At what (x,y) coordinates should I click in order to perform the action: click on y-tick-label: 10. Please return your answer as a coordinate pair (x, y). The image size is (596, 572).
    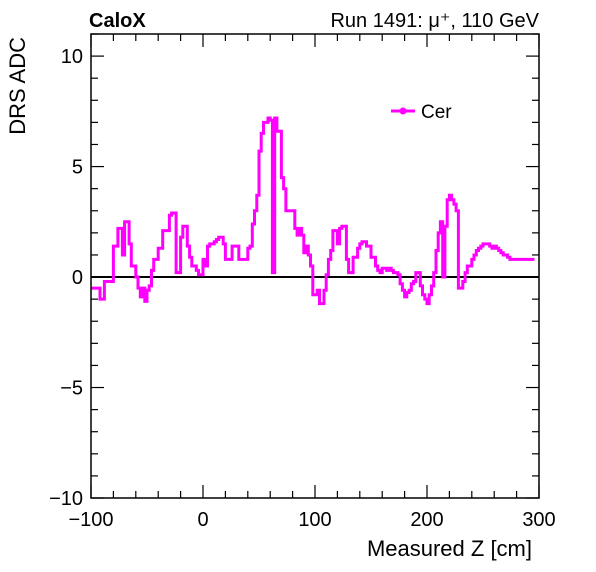
    Looking at the image, I should click on (72, 57).